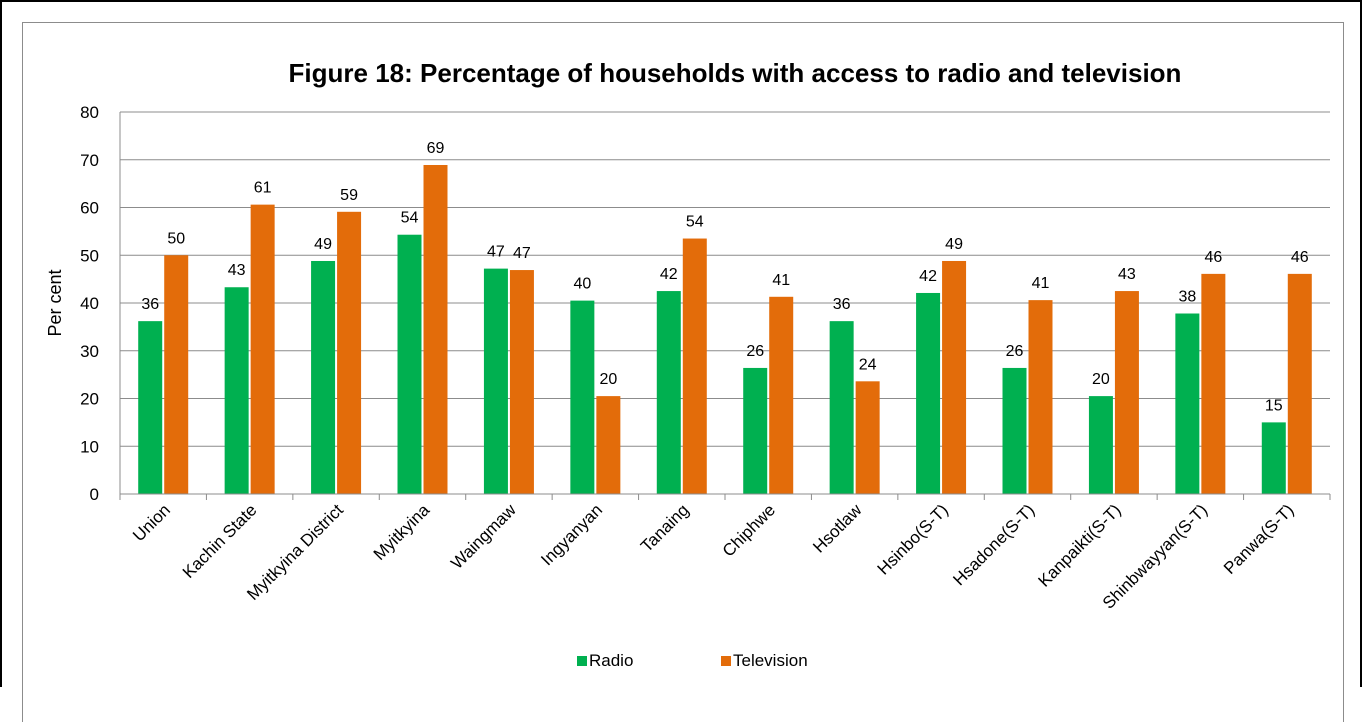 The height and width of the screenshot is (722, 1362). Describe the element at coordinates (611, 660) in the screenshot. I see `legend-label-radio: Radio` at that location.